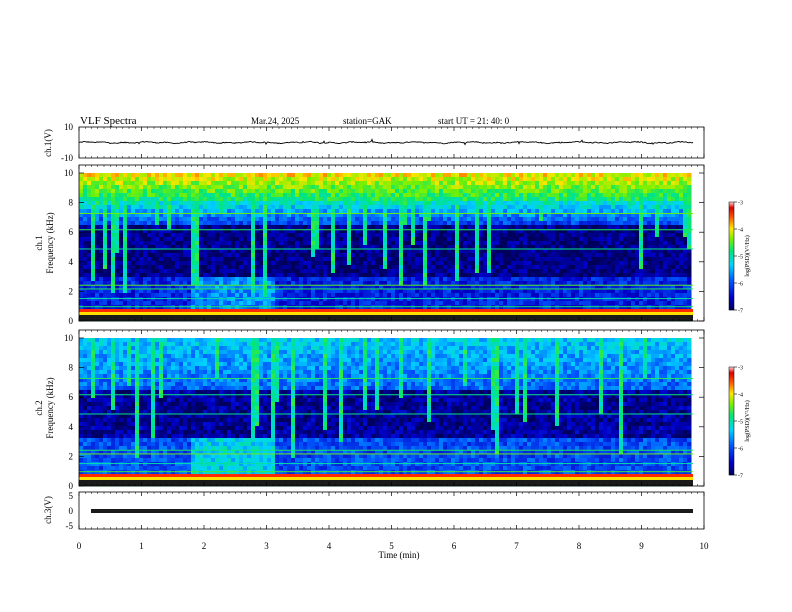  What do you see at coordinates (71, 232) in the screenshot?
I see `spec1-ytick-6: 6` at bounding box center [71, 232].